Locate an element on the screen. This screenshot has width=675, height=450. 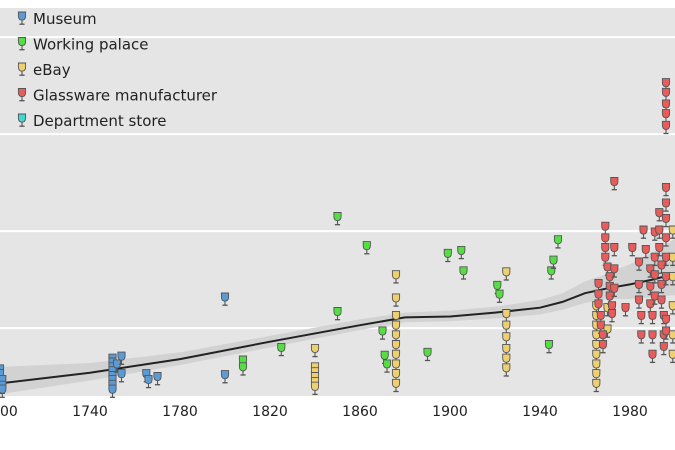
legend-item-0: Museum is located at coordinates (57, 19).